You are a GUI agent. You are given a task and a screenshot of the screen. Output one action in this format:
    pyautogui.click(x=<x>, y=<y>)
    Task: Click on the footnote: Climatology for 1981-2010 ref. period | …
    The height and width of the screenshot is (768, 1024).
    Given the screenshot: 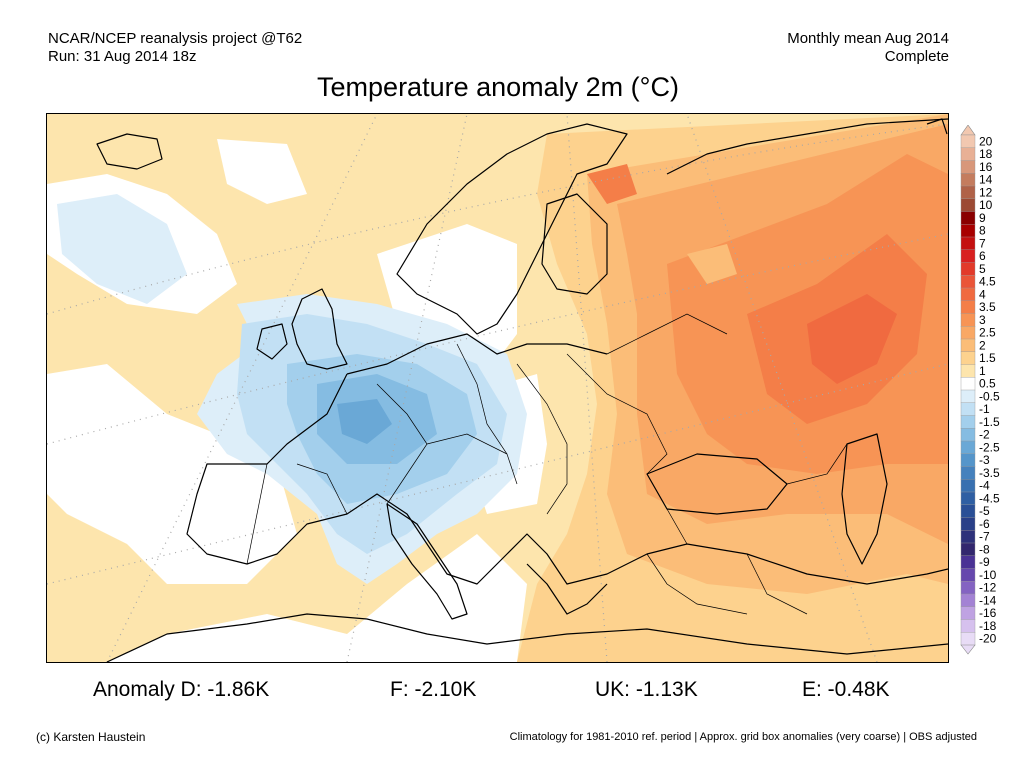 What is the action you would take?
    pyautogui.click(x=743, y=737)
    